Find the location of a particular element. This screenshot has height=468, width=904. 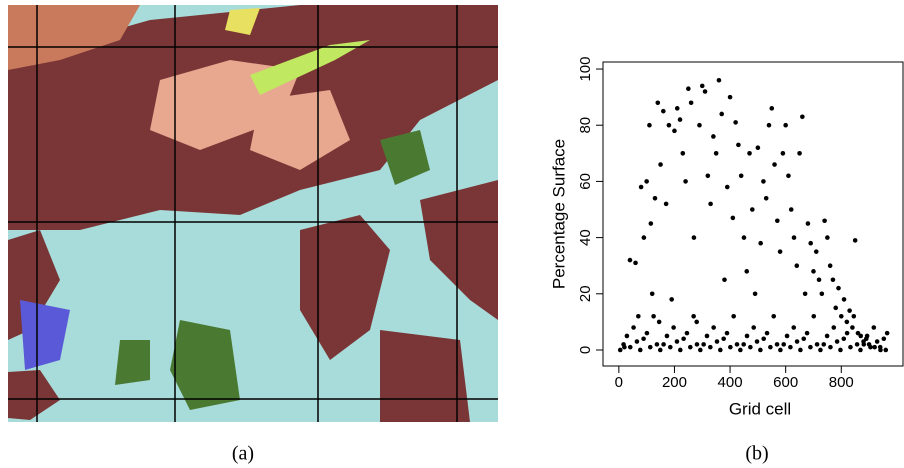

x-axis-label: Grid cell is located at coordinates (760, 408).